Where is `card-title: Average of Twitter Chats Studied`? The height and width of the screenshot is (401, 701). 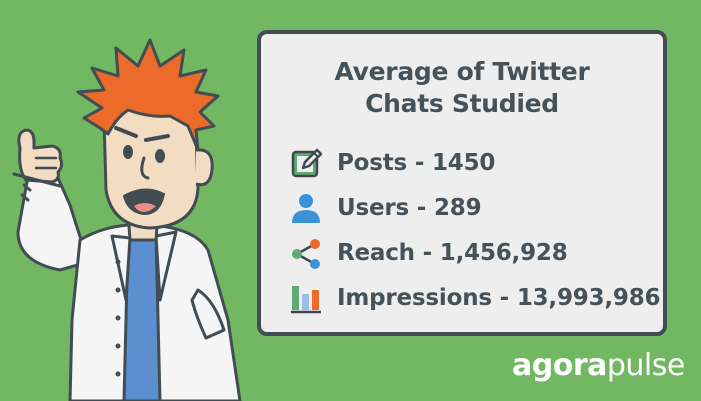
card-title: Average of Twitter Chats Studied is located at coordinates (462, 88).